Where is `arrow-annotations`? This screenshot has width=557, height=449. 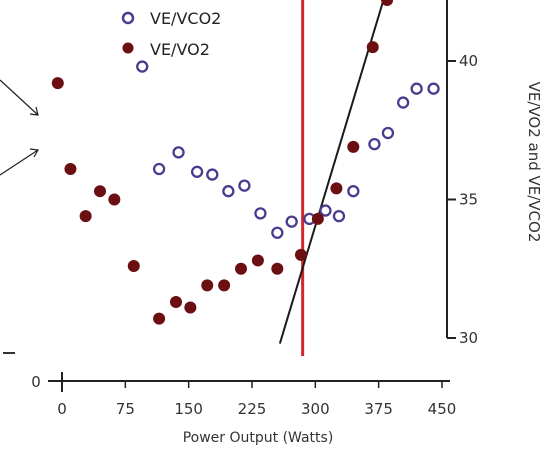 arrow-annotations is located at coordinates (19, 127).